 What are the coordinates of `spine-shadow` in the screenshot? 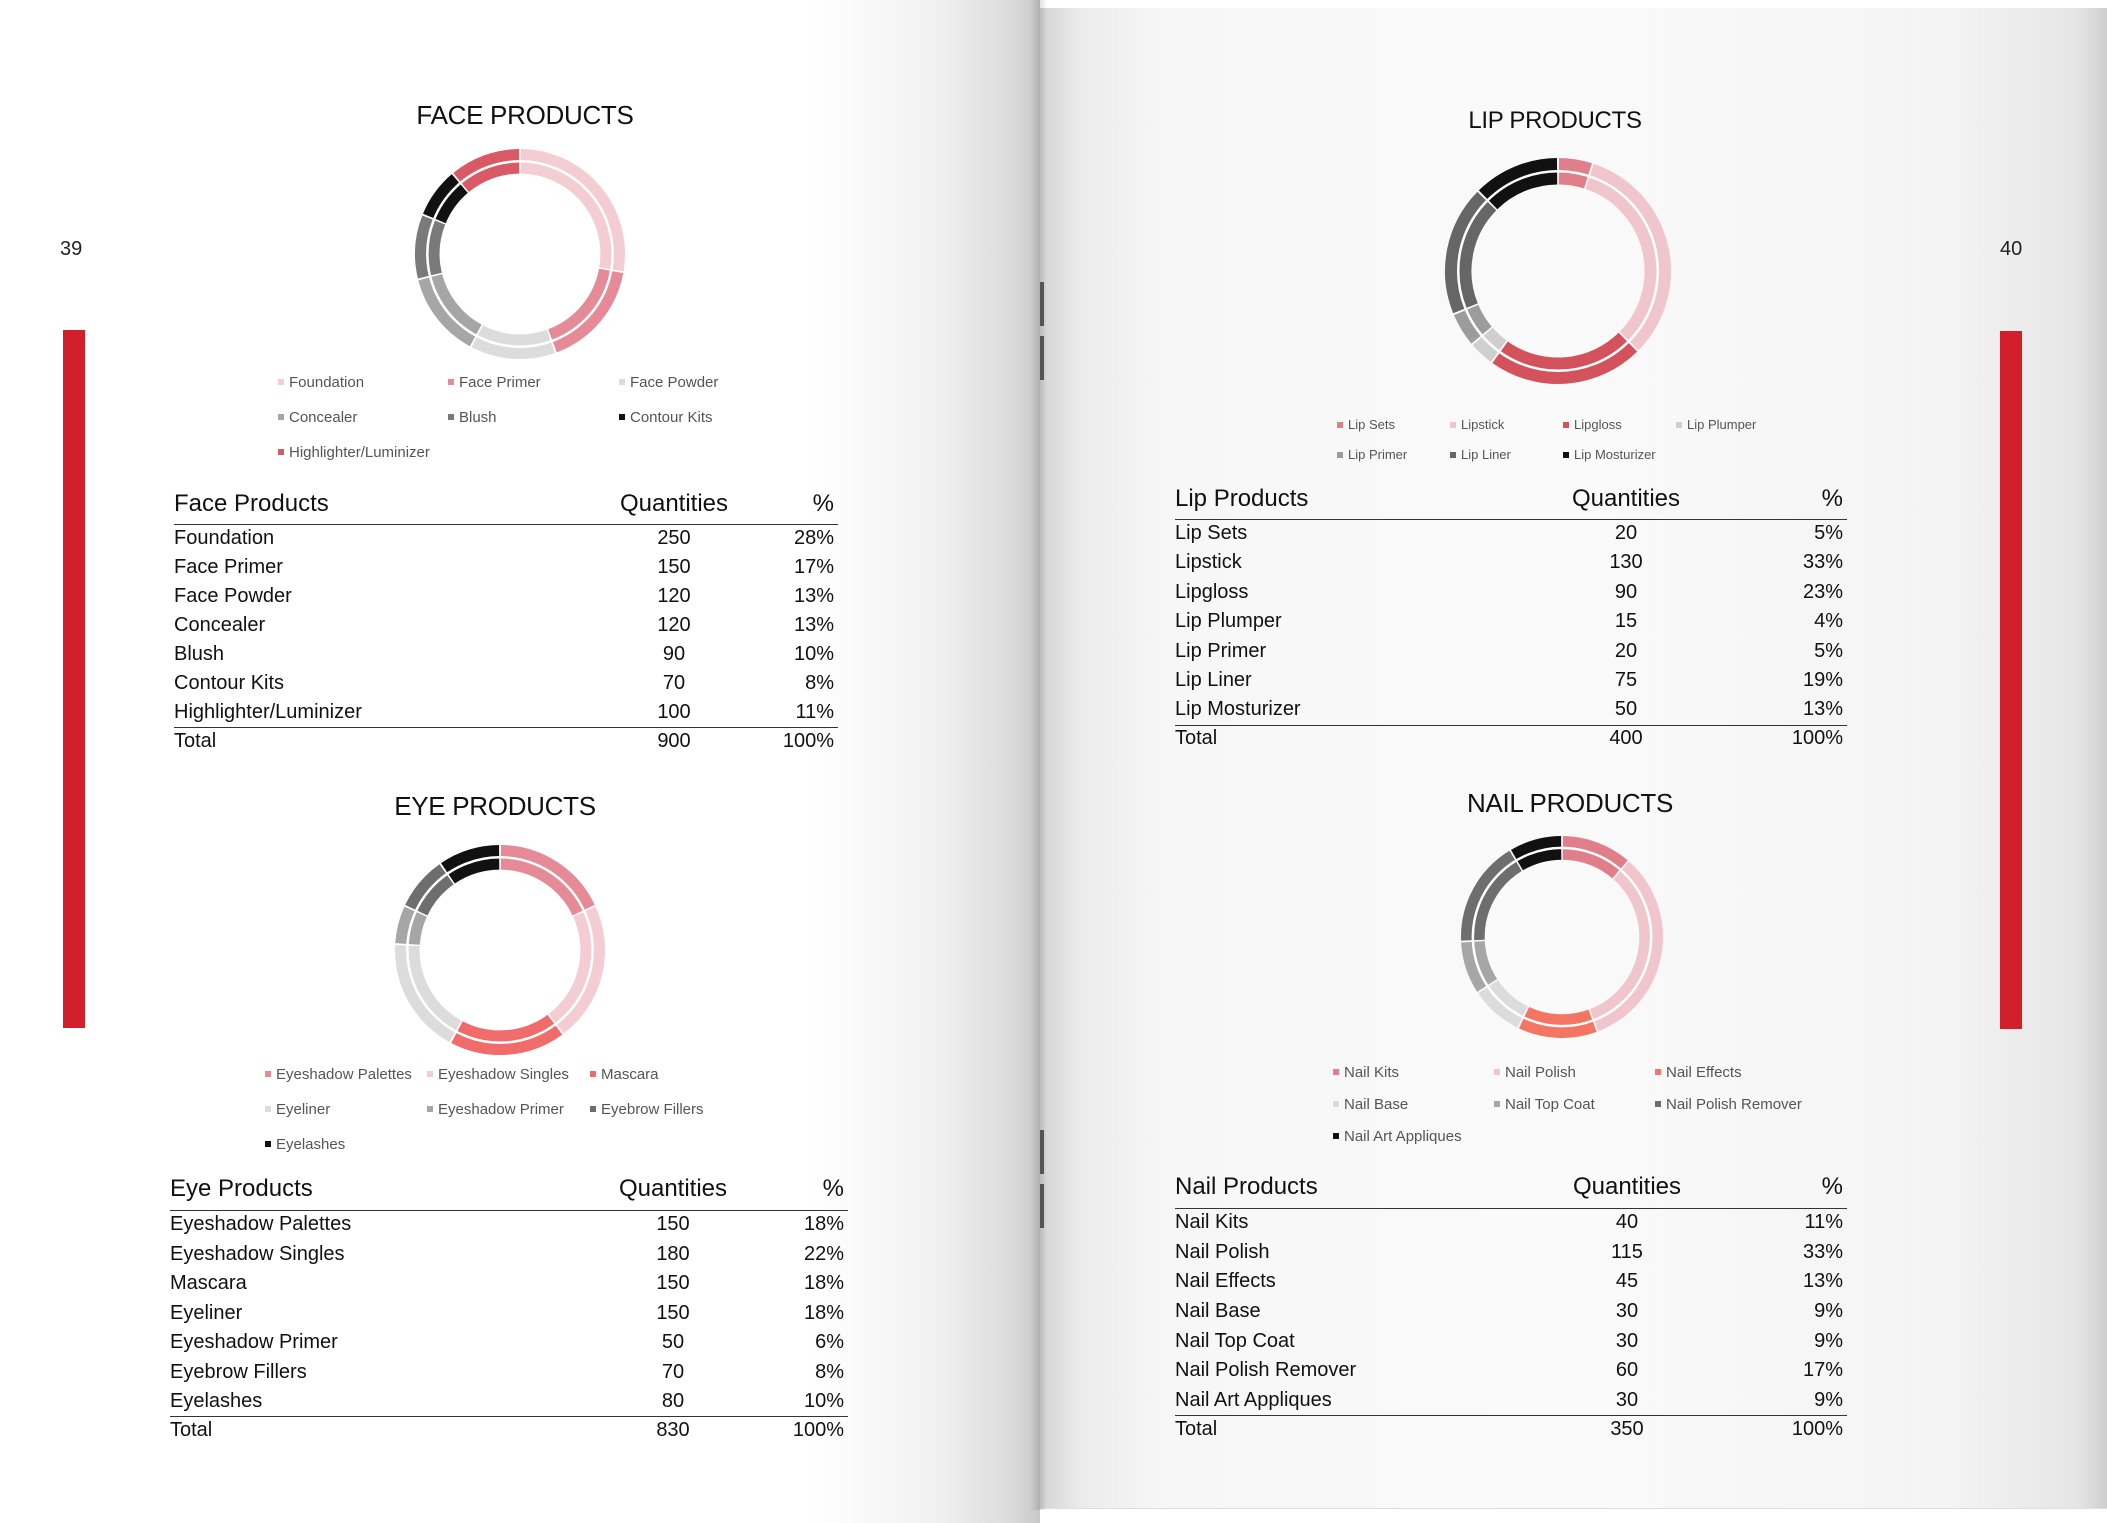 It's located at (1038, 755).